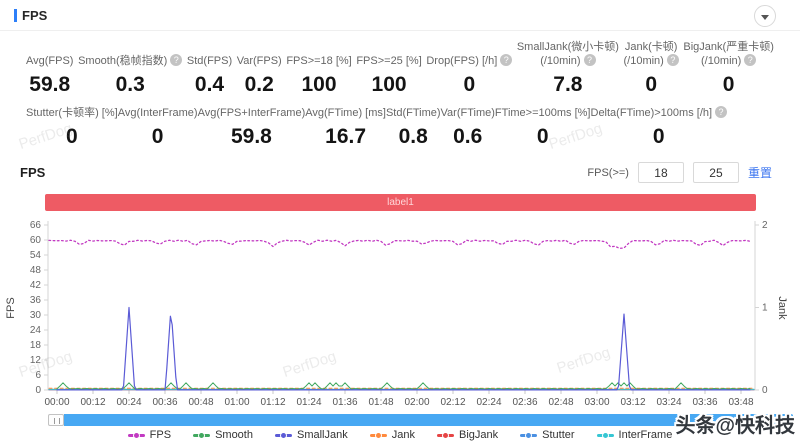  What do you see at coordinates (36, 300) in the screenshot?
I see `svg-text: 36` at bounding box center [36, 300].